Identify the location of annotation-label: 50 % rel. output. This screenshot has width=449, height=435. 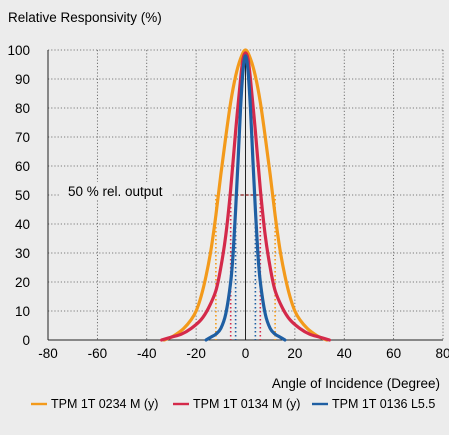
(115, 191).